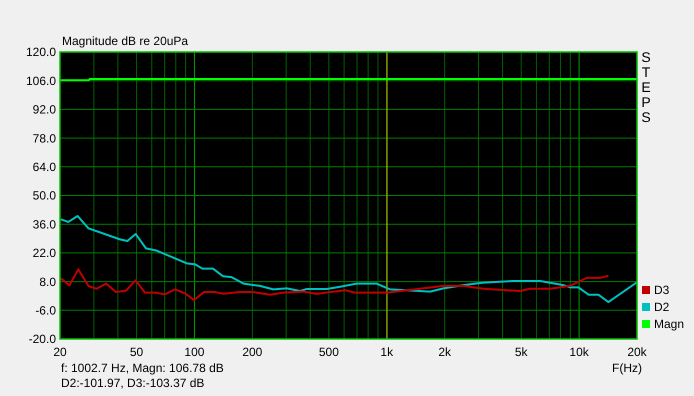  Describe the element at coordinates (44, 109) in the screenshot. I see `y-tick-label: 92.0` at that location.